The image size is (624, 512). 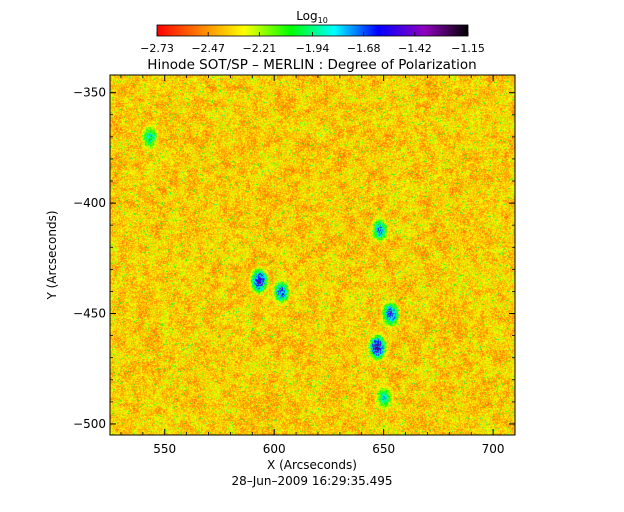 What do you see at coordinates (312, 17) in the screenshot?
I see `colorbar-label: Log10` at bounding box center [312, 17].